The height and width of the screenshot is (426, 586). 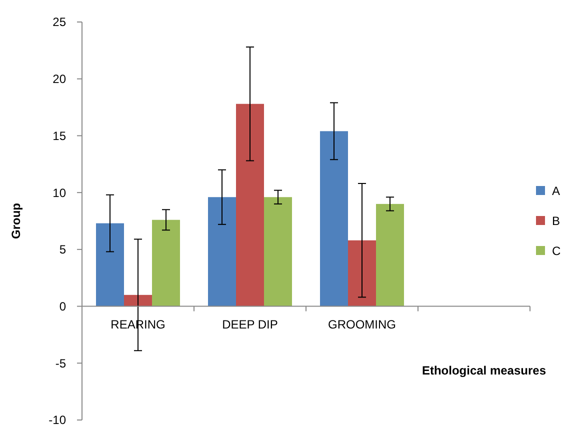 I want to click on y-axis-title: Group, so click(x=16, y=221).